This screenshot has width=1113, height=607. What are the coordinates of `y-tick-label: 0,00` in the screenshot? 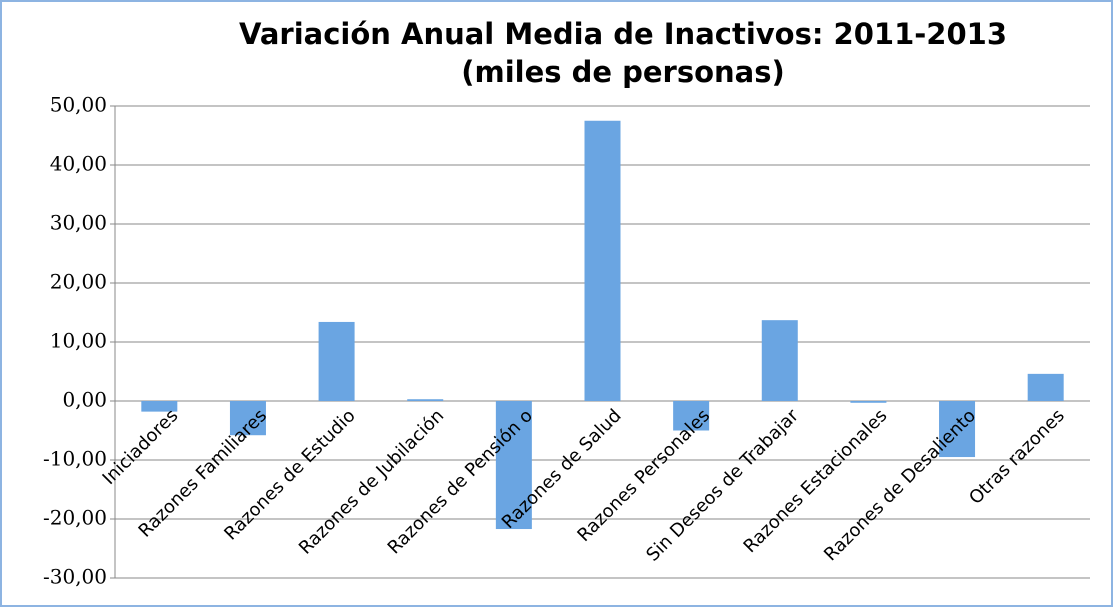 It's located at (84, 400).